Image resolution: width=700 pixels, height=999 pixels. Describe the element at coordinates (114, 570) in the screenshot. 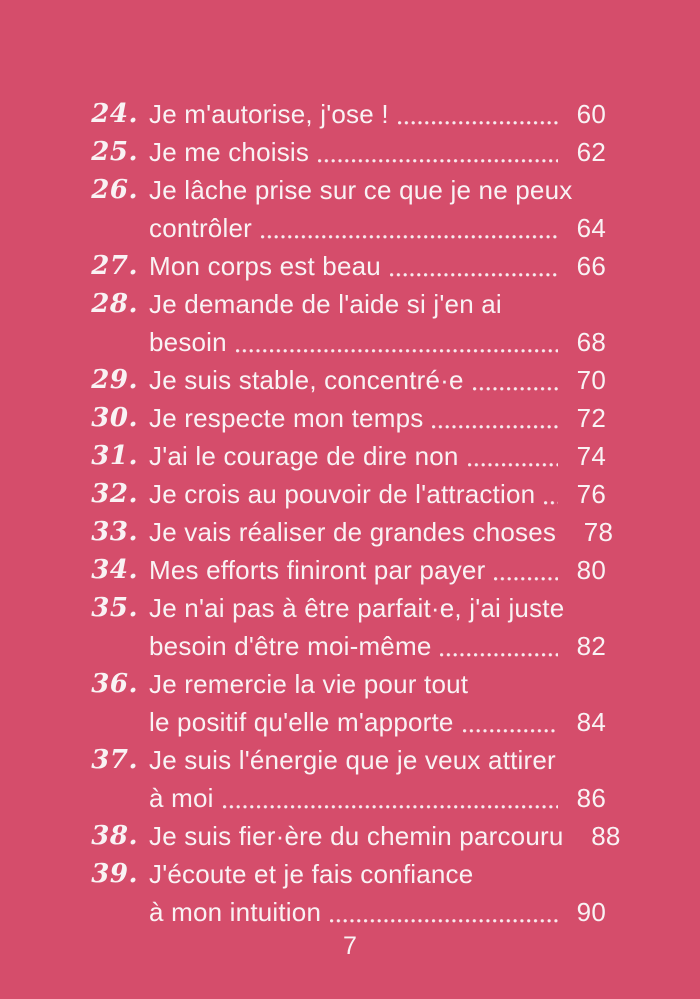

I see `entry-number: 34.` at that location.